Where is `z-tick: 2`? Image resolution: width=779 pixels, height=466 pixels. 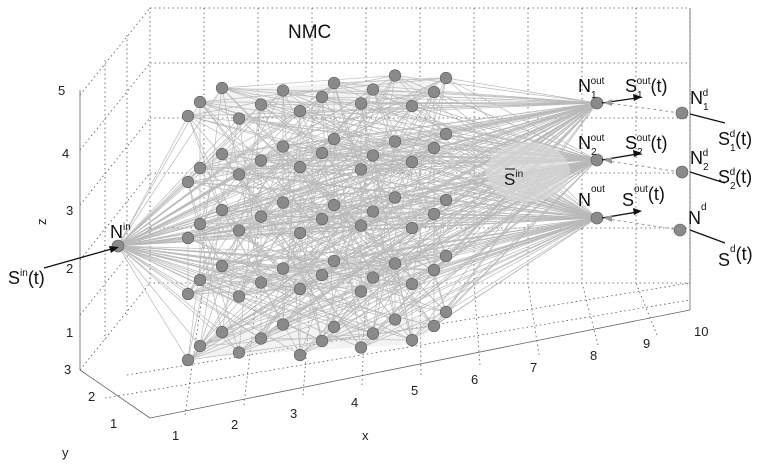
z-tick: 2 is located at coordinates (69, 268).